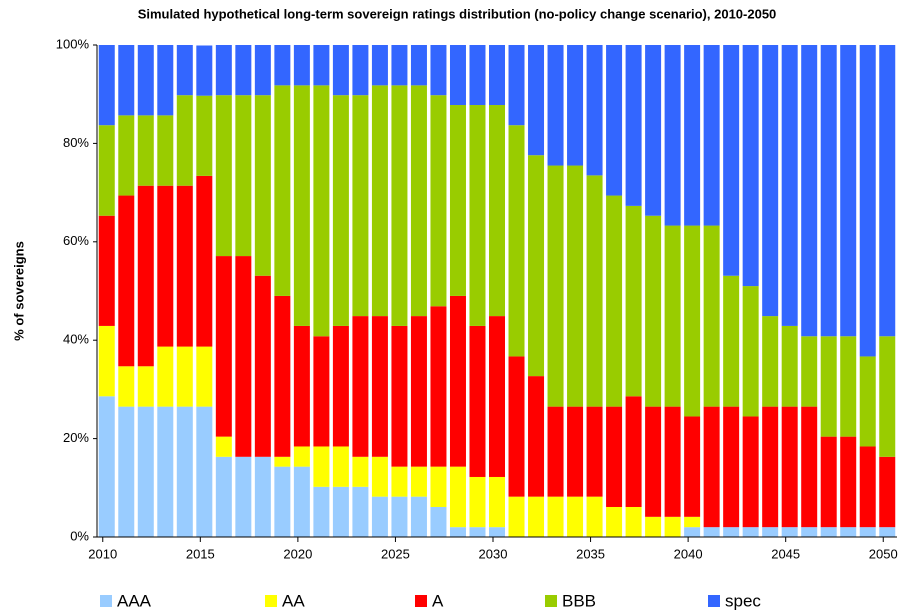 The image size is (909, 612). I want to click on y-tick-label: 0%, so click(79, 535).